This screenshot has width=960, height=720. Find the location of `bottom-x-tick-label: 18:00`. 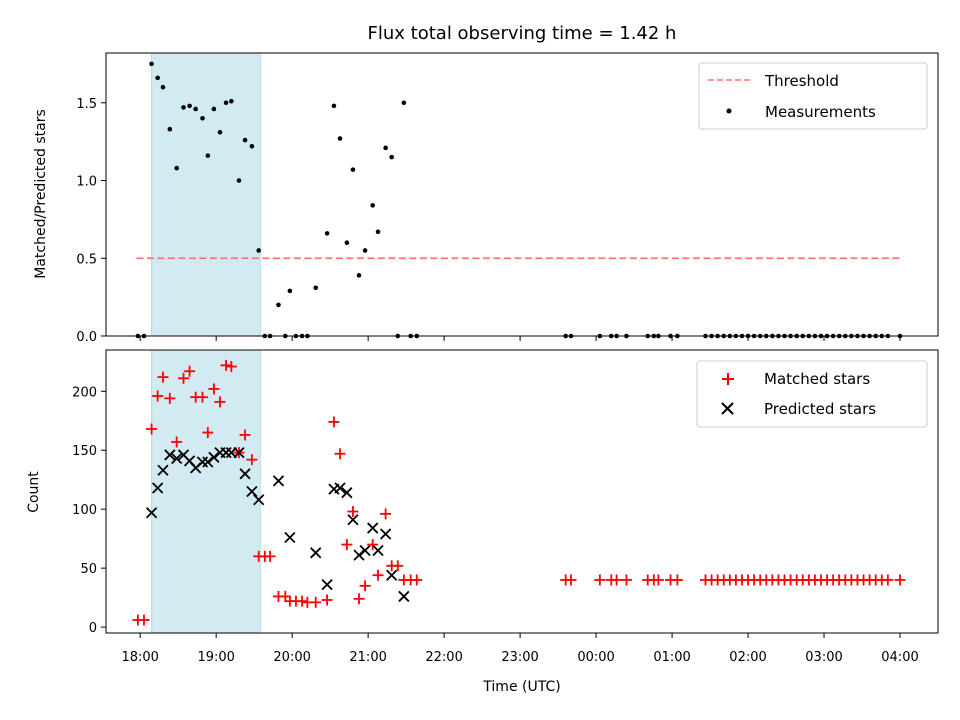

bottom-x-tick-label: 18:00 is located at coordinates (139, 657).